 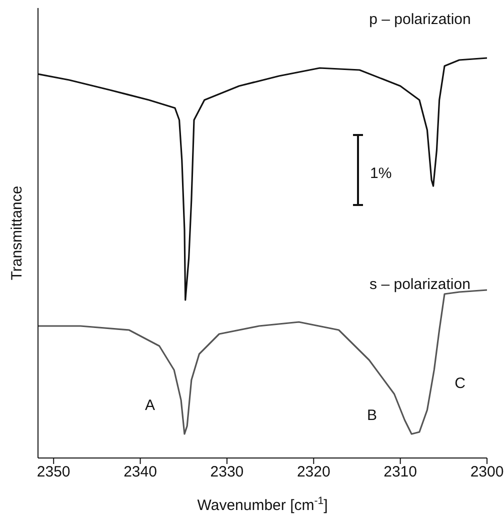 What do you see at coordinates (53, 472) in the screenshot?
I see `x-tick-label: 2350` at bounding box center [53, 472].